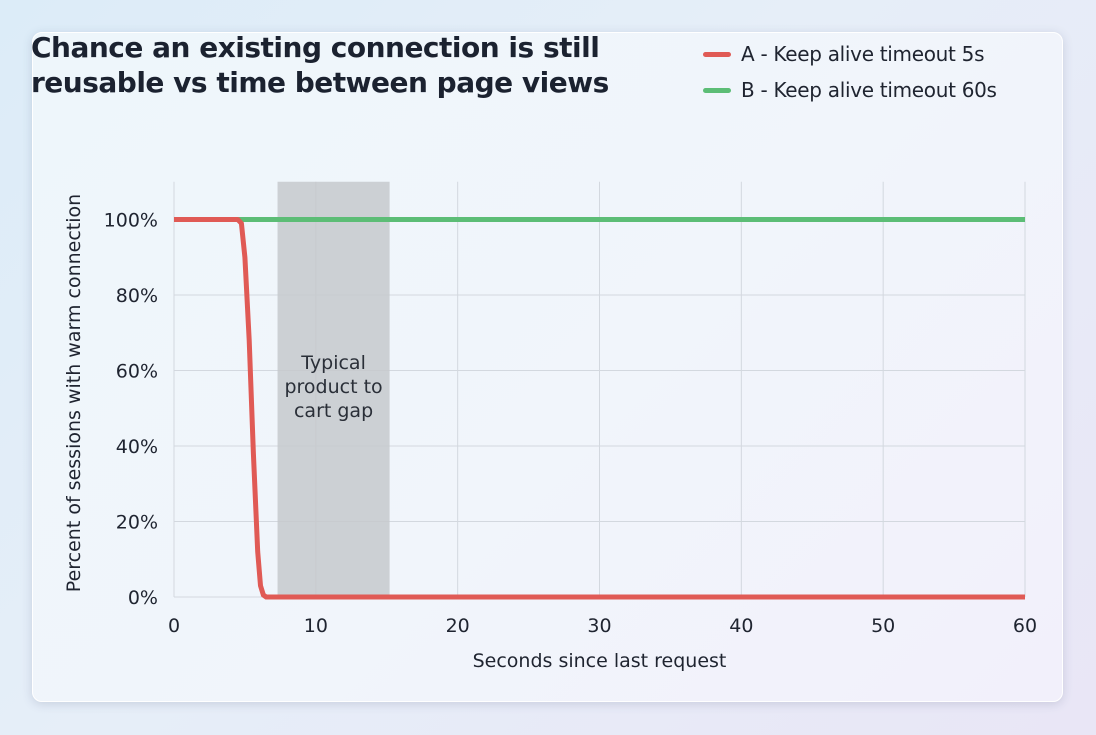 The image size is (1096, 735). I want to click on annotation-band, so click(333, 389).